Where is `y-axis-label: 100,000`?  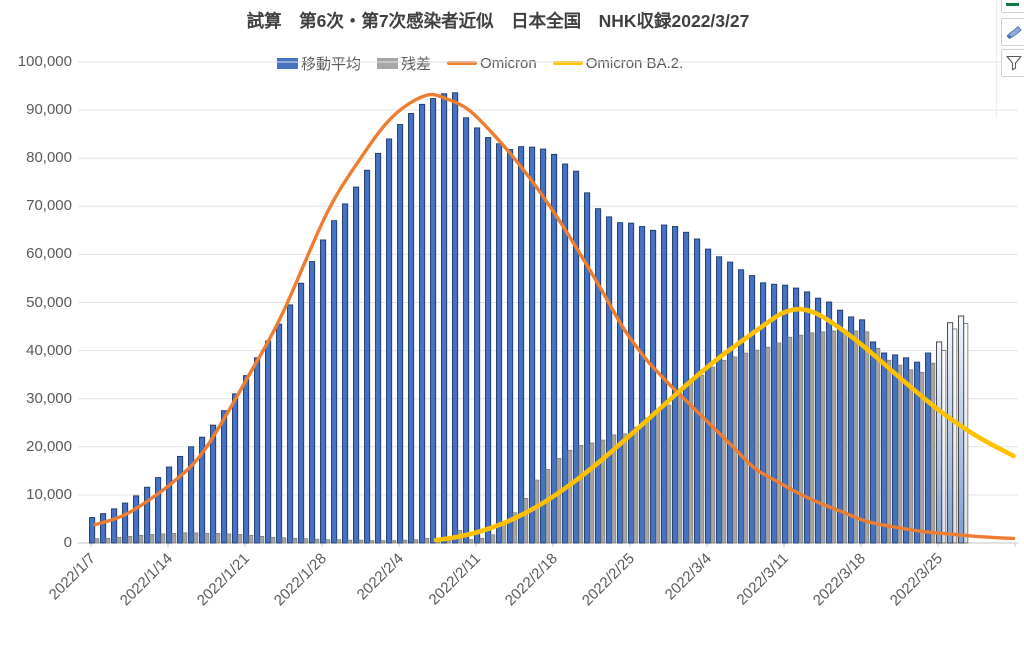 y-axis-label: 100,000 is located at coordinates (44, 61).